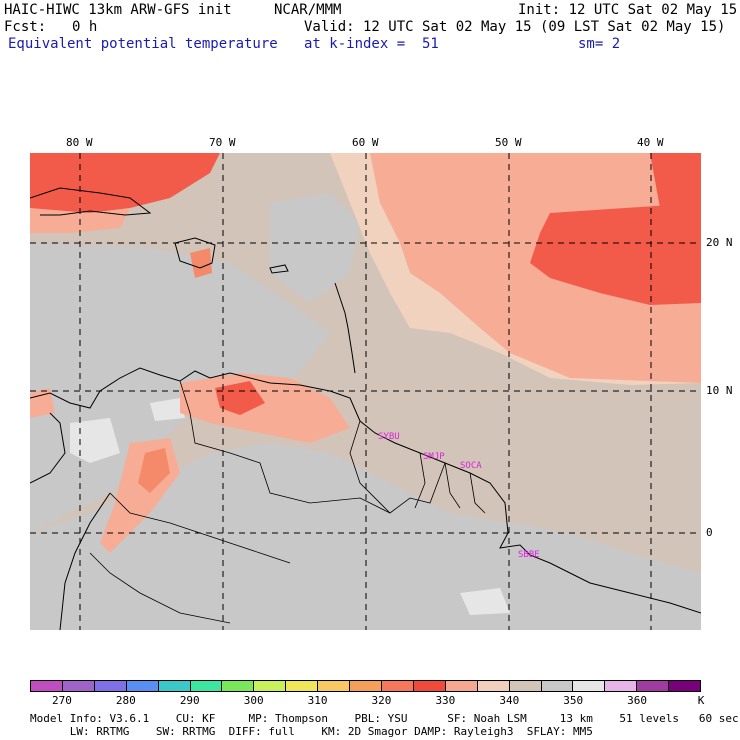 The height and width of the screenshot is (740, 740). Describe the element at coordinates (628, 10) in the screenshot. I see `init-time: Init: 12 UTC Sat 02 May 15` at that location.